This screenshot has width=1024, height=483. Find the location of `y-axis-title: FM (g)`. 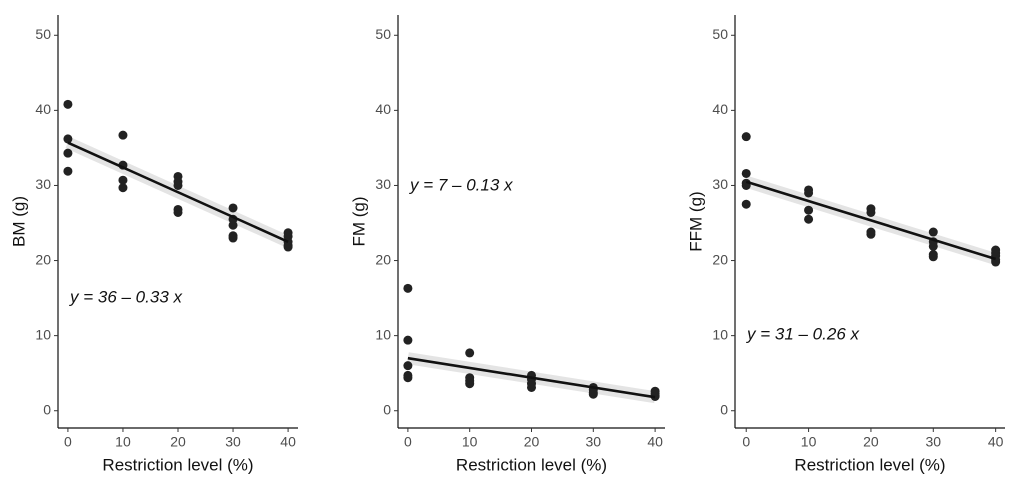

y-axis-title: FM (g) is located at coordinates (358, 221).